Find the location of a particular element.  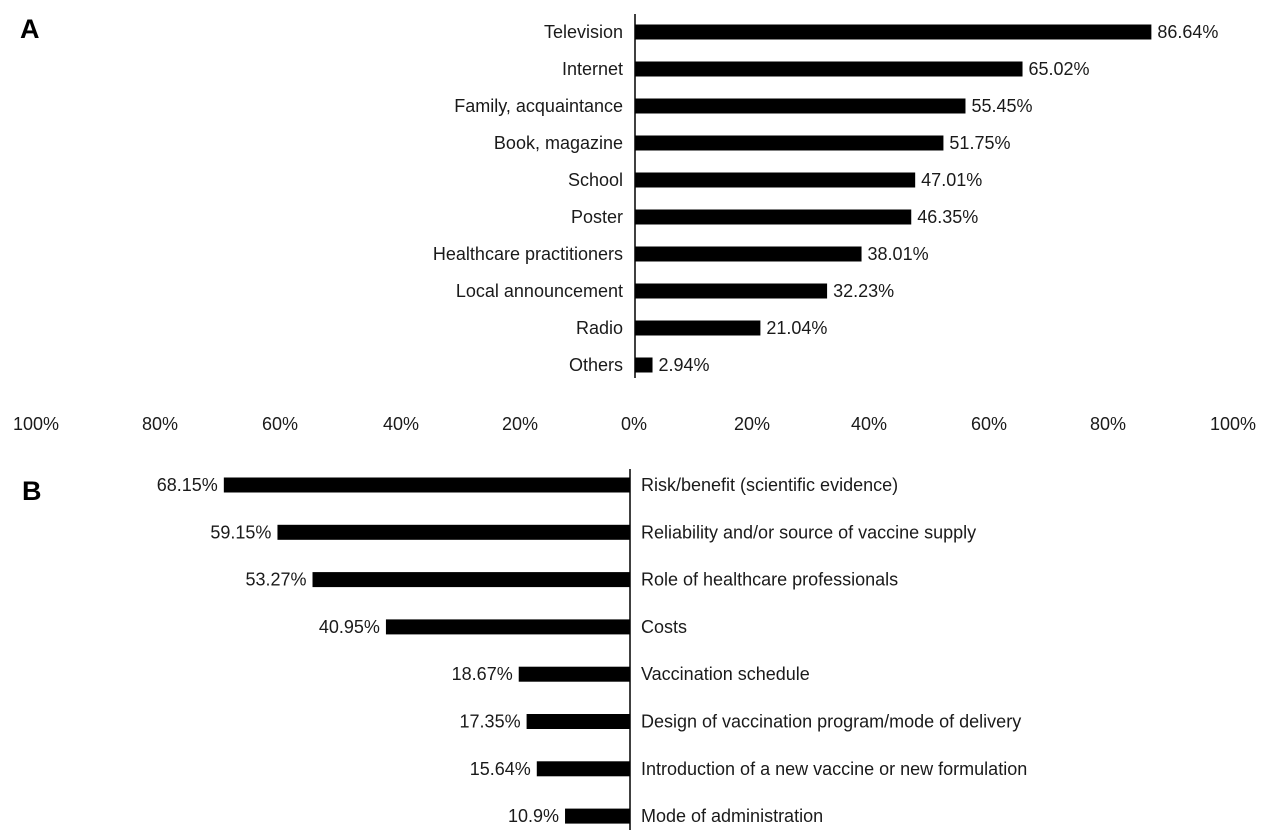

panel-a-value-label: 51.75% is located at coordinates (979, 143).